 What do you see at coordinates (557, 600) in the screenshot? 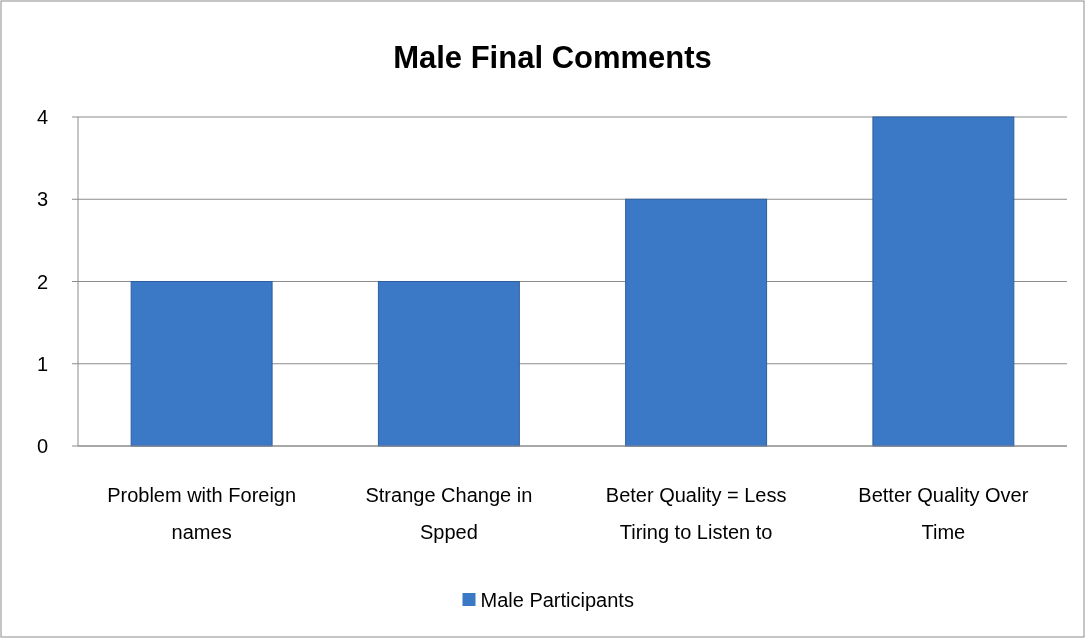
I see `legend-label: Male Participants` at bounding box center [557, 600].